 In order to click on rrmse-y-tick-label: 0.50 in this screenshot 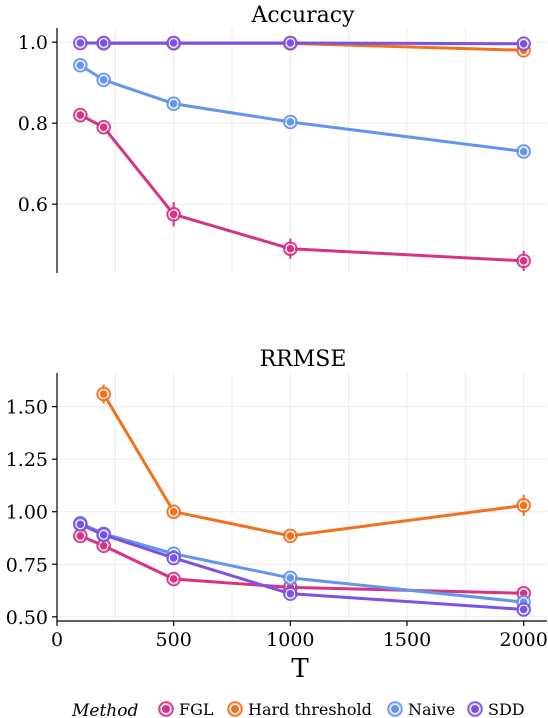, I will do `click(27, 618)`.